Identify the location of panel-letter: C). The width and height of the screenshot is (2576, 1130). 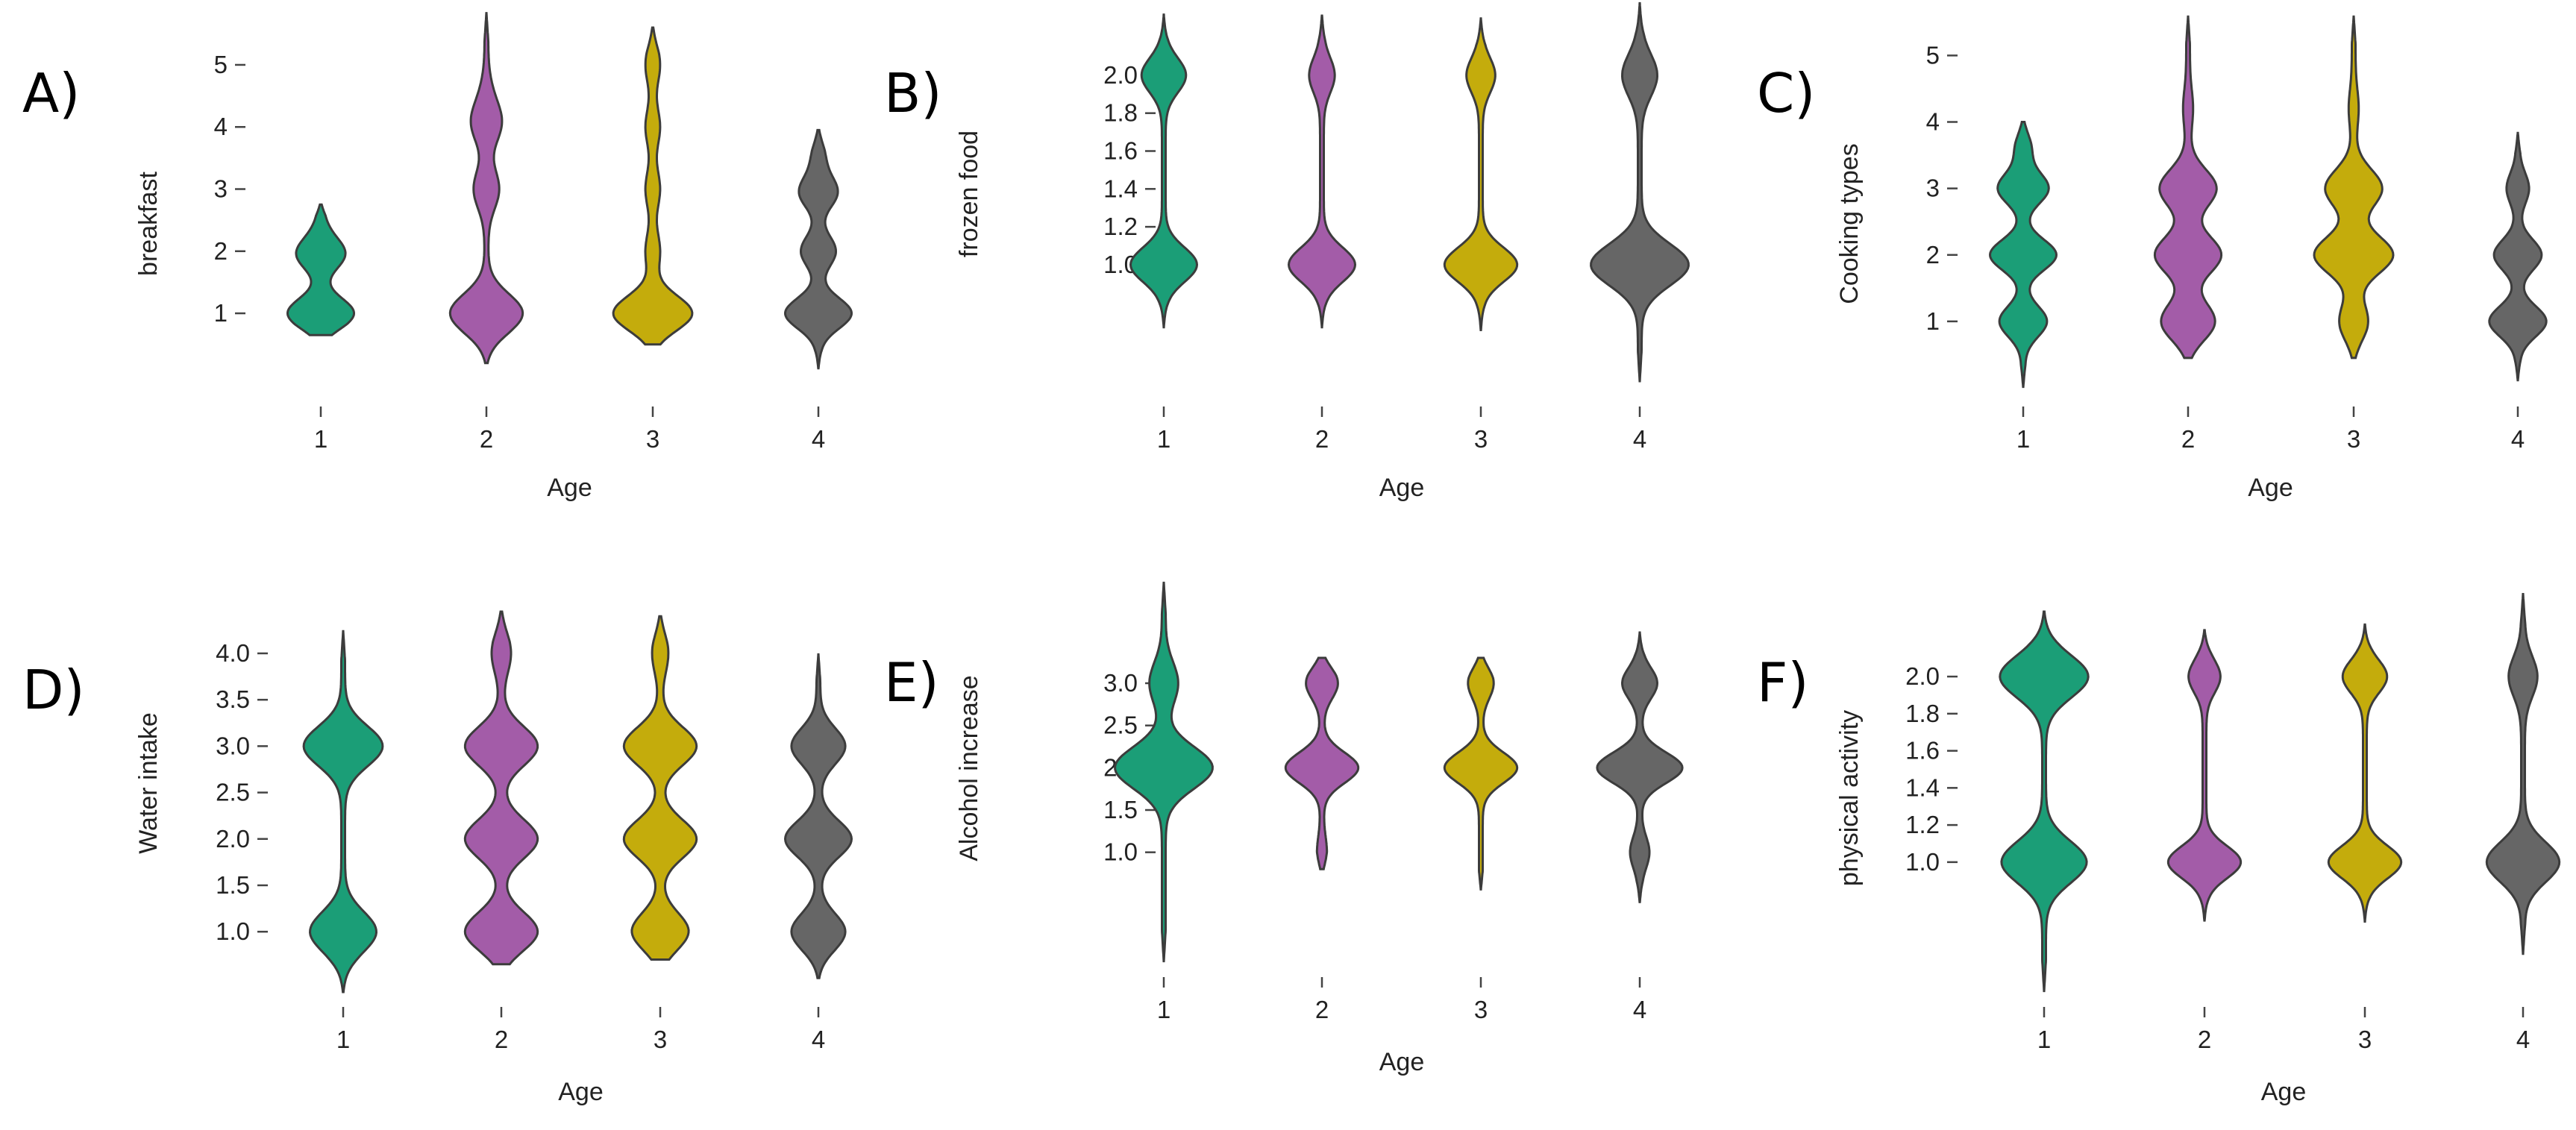
(1786, 93).